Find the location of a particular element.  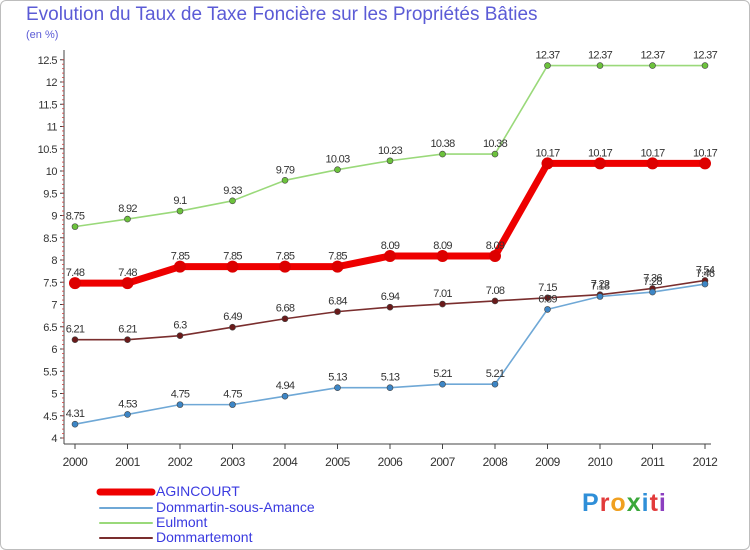

y-tick-label: 5 is located at coordinates (54, 395).